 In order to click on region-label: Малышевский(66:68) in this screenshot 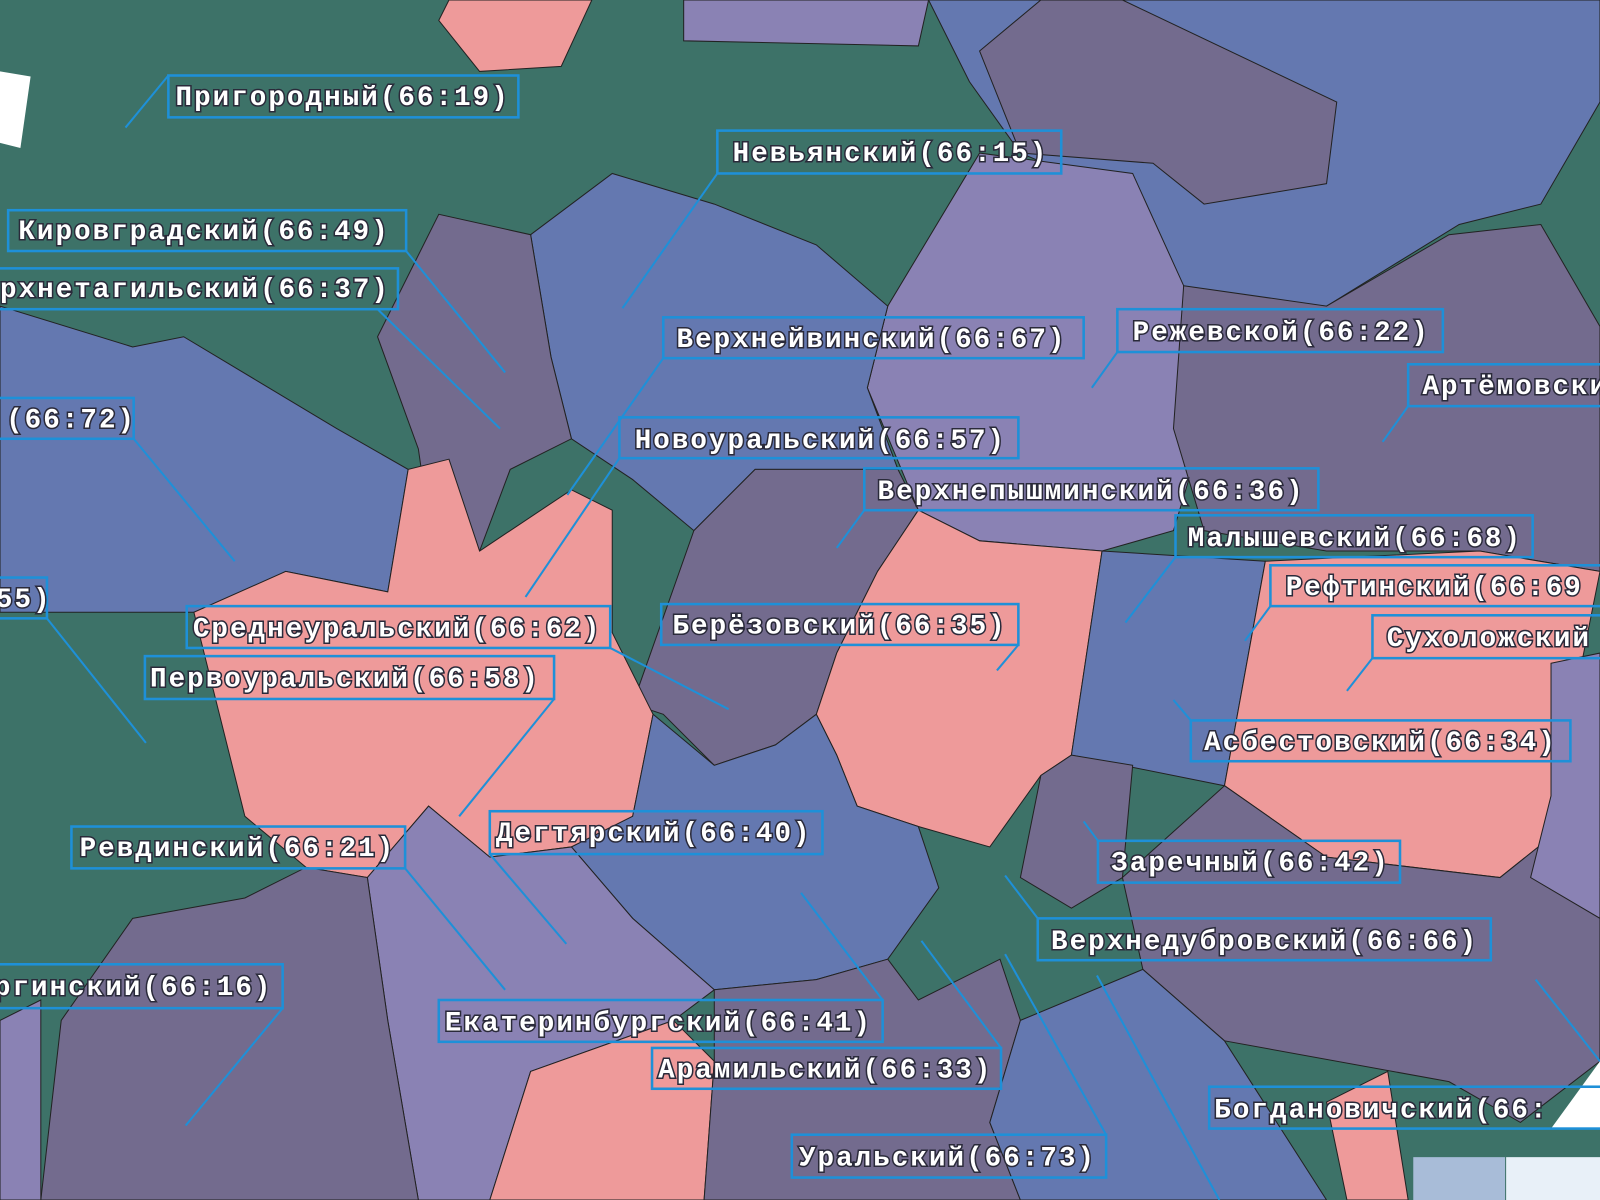, I will do `click(1355, 539)`.